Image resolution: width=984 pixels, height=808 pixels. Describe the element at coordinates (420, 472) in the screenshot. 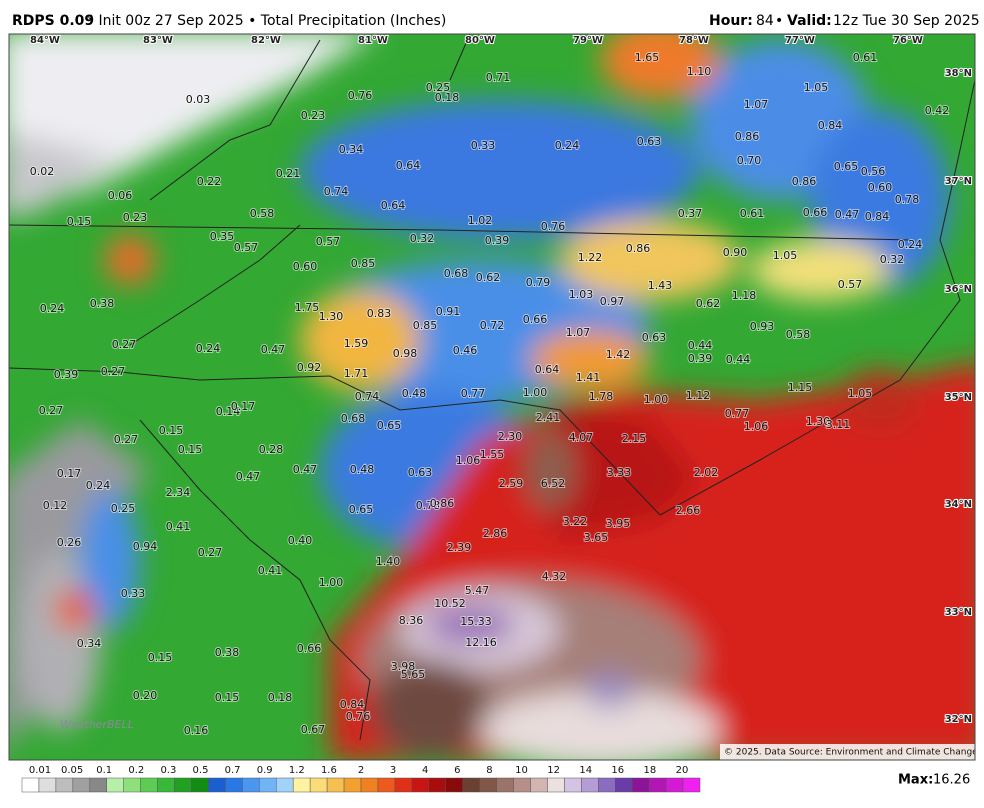

I see `point-value: 0.63` at that location.